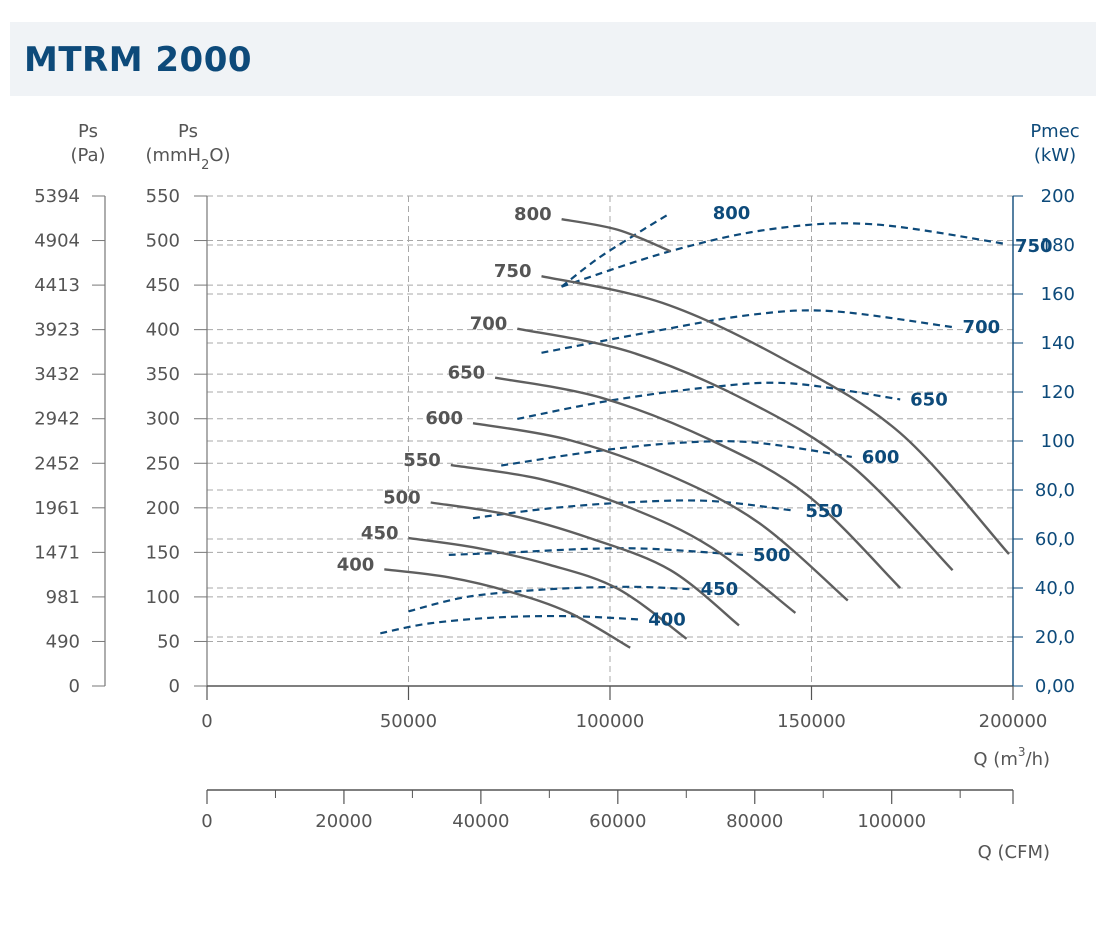 Image resolution: width=1096 pixels, height=935 pixels. What do you see at coordinates (356, 564) in the screenshot?
I see `pressure-label-400: 400` at bounding box center [356, 564].